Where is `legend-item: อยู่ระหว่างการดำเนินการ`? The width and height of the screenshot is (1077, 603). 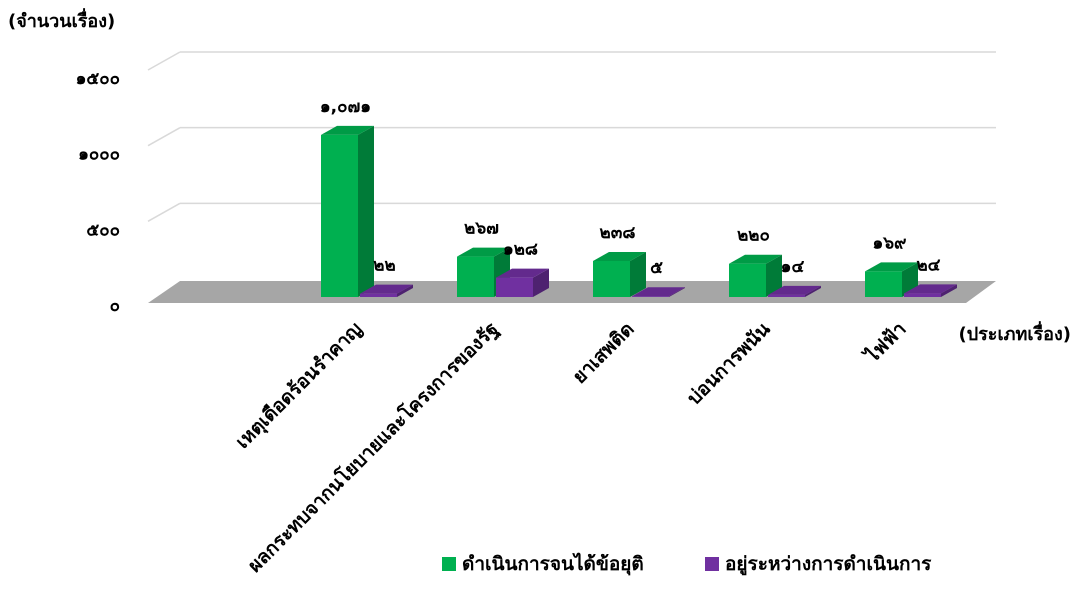 legend-item: อยู่ระหว่างการดำเนินการ is located at coordinates (818, 564).